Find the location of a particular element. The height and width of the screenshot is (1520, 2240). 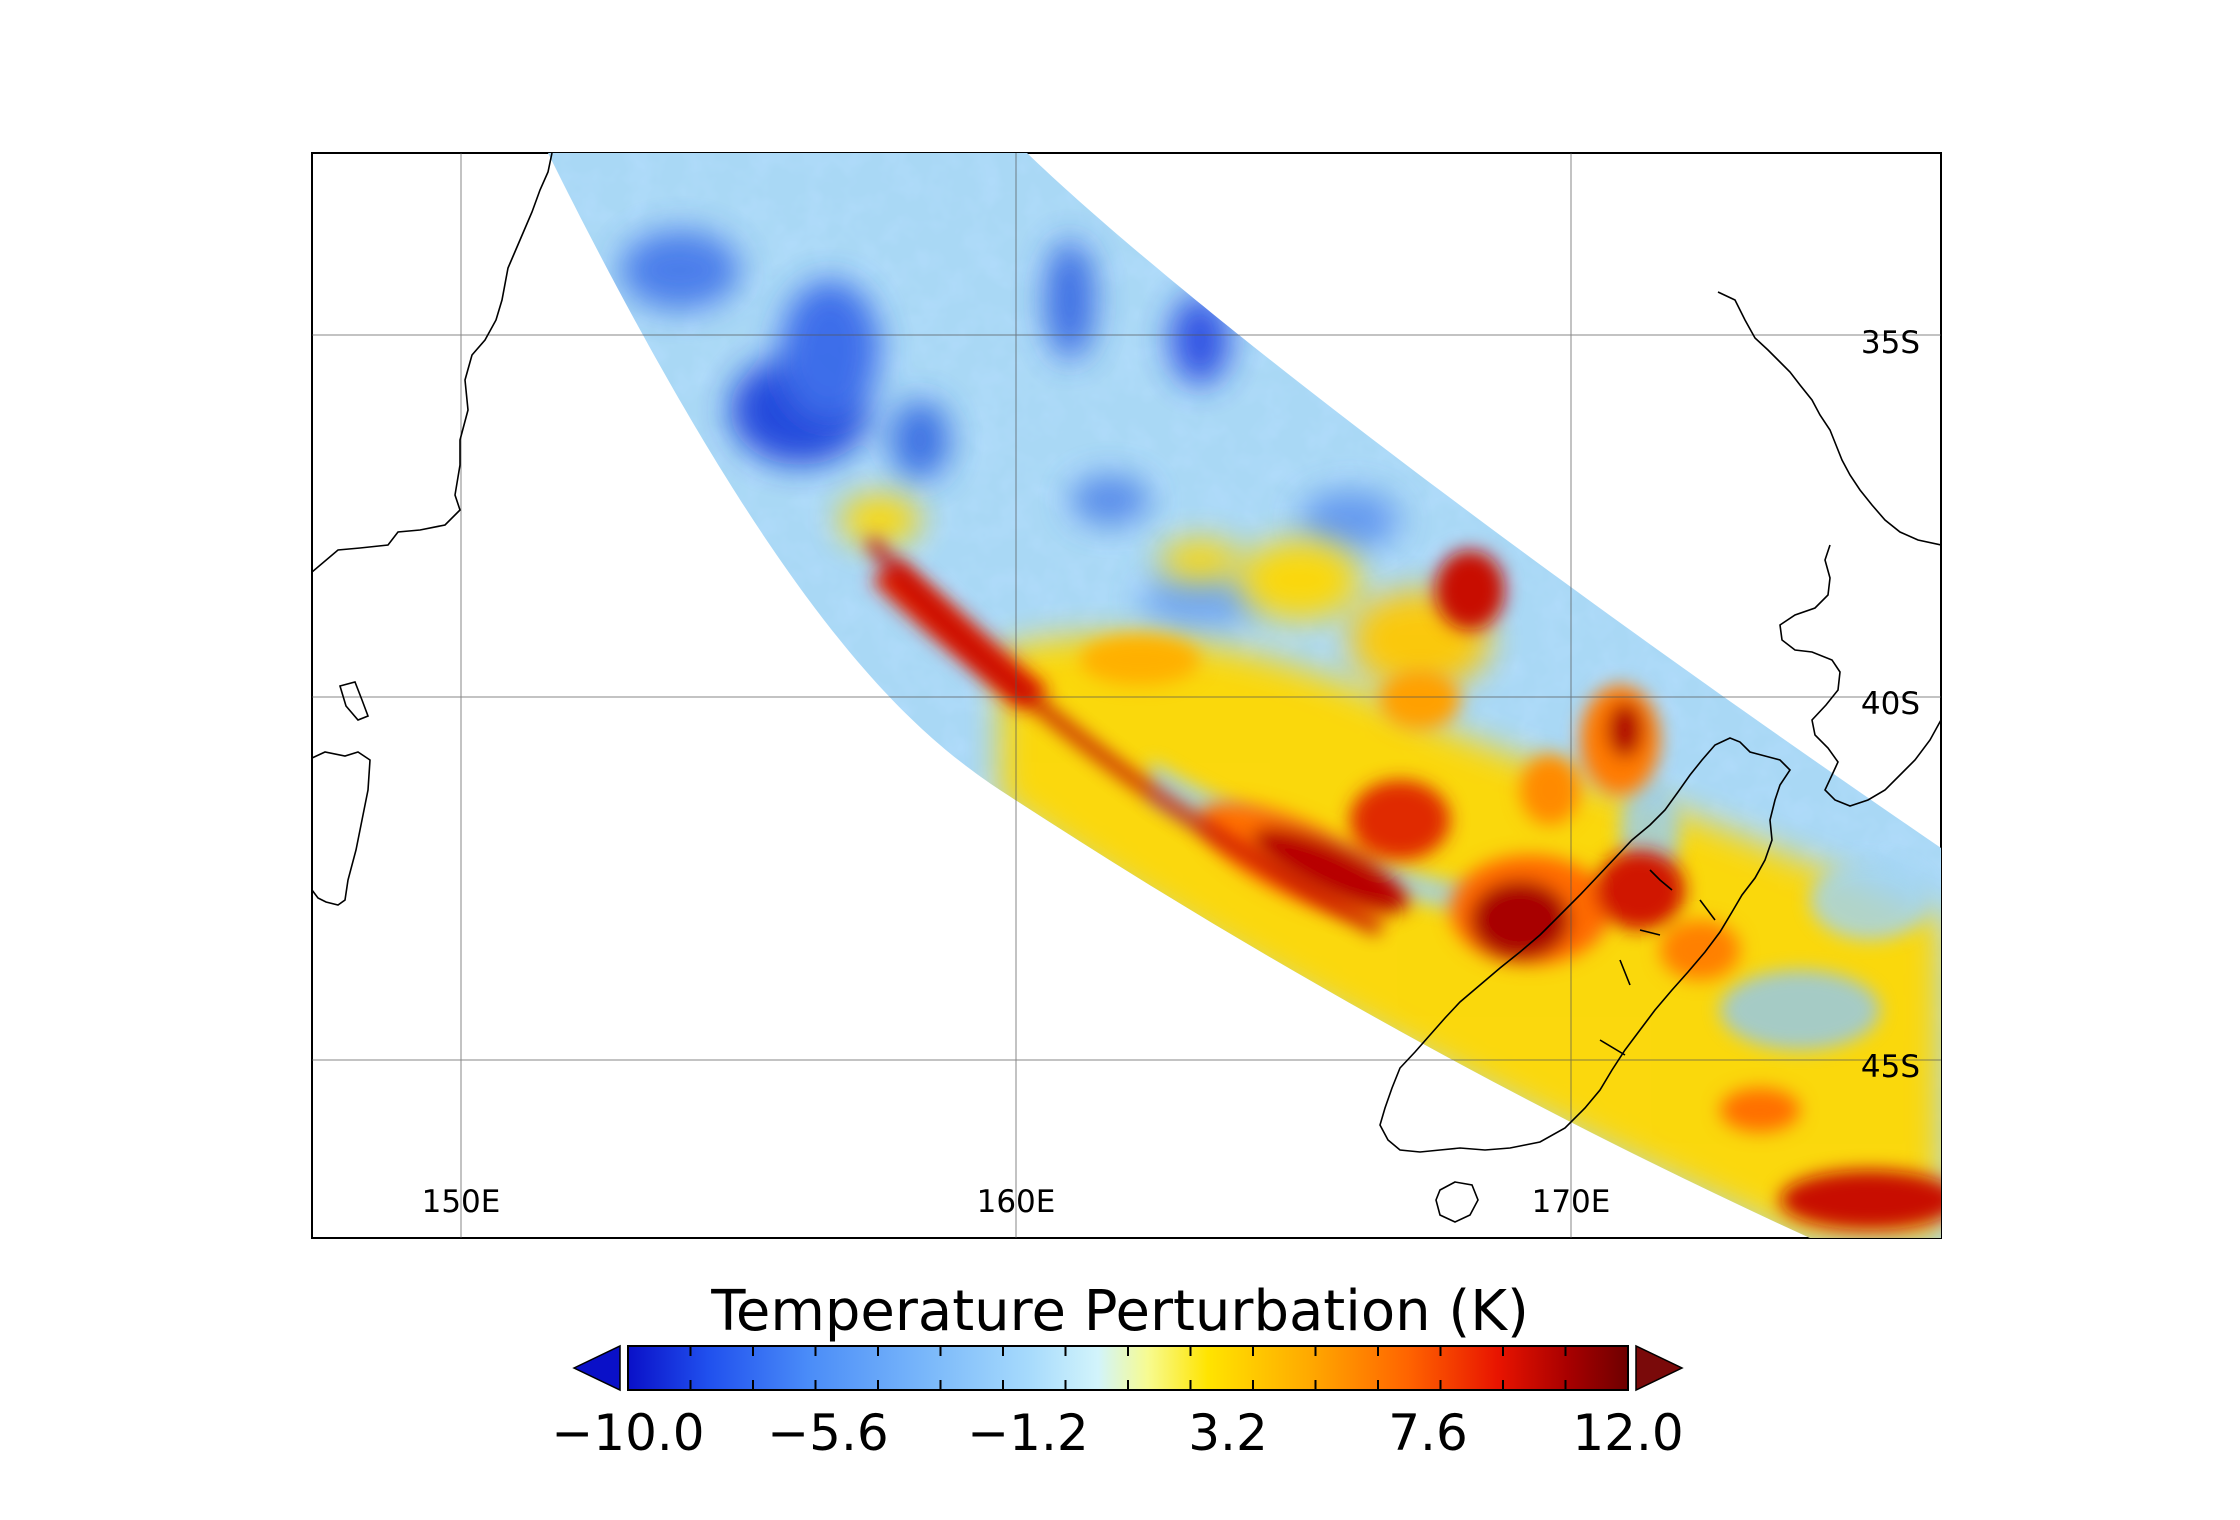

lon-label-170E: 170E is located at coordinates (1571, 1202).